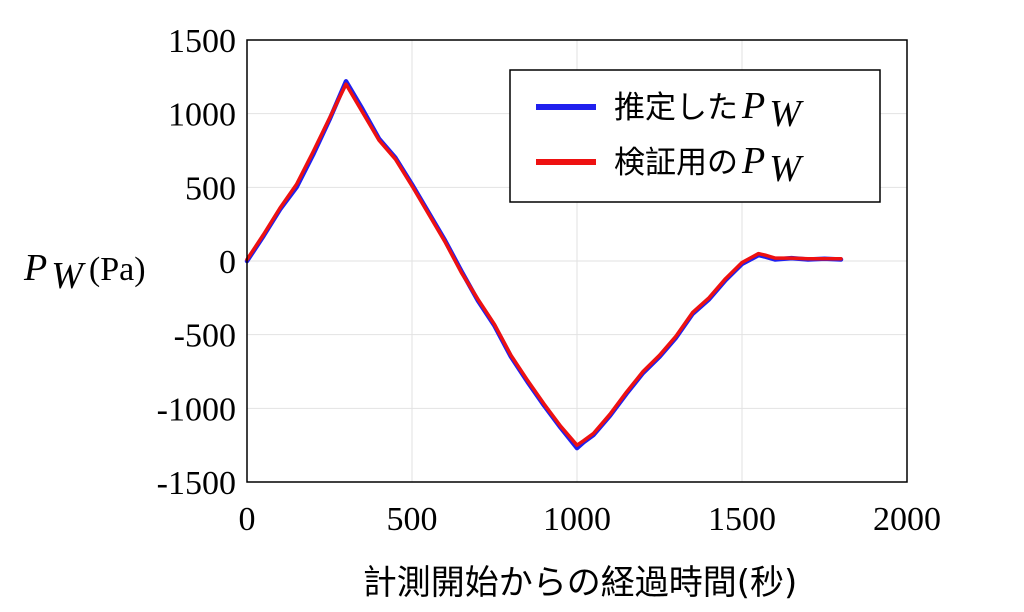 The height and width of the screenshot is (612, 1024). What do you see at coordinates (205, 336) in the screenshot?
I see `y-tick-label: -500` at bounding box center [205, 336].